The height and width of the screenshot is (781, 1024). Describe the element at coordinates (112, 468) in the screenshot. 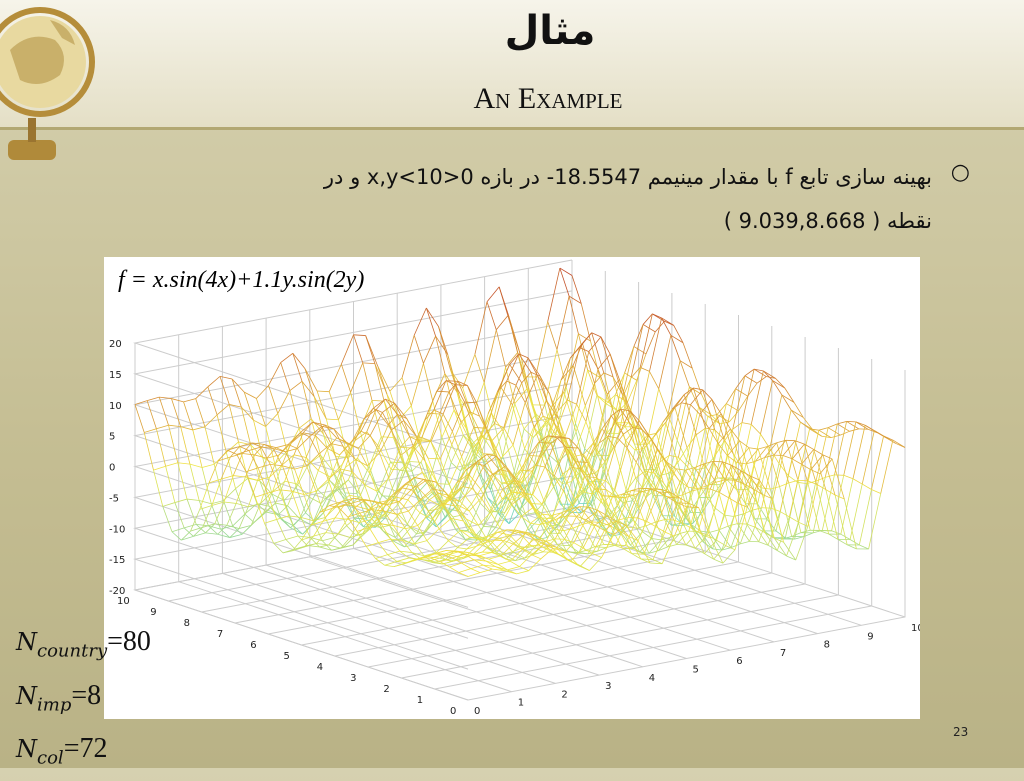

I see `z-tick-label: 0` at that location.